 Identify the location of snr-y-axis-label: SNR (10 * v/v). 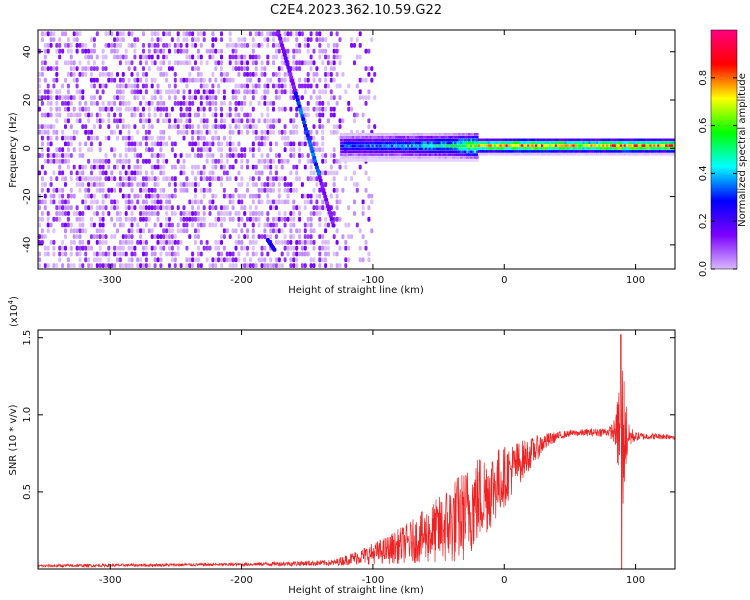
(13, 439).